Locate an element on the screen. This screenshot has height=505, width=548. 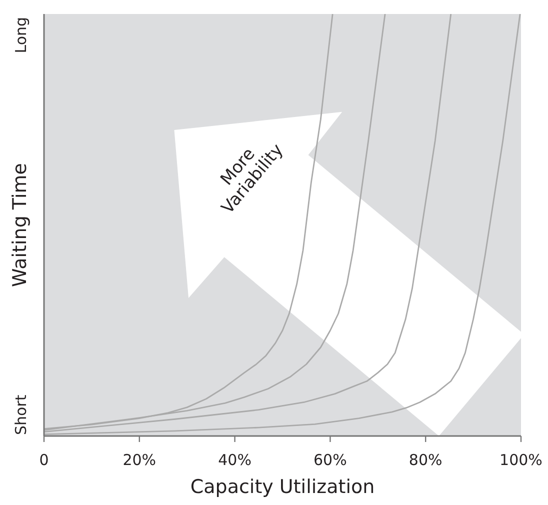
text: Short is located at coordinates (21, 415).